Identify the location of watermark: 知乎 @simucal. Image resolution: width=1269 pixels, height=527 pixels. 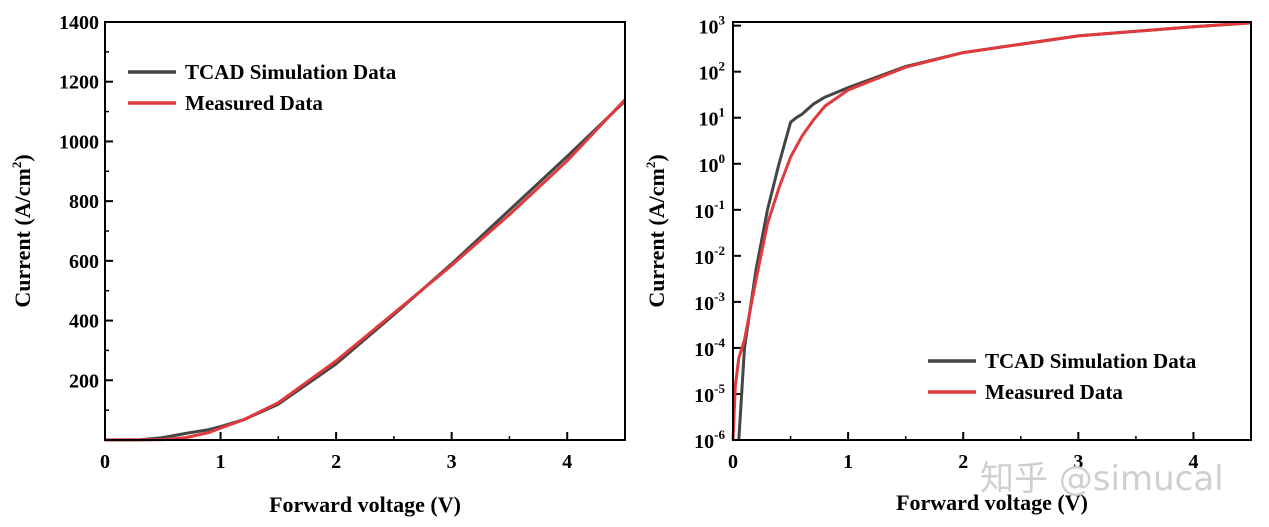
(1102, 479).